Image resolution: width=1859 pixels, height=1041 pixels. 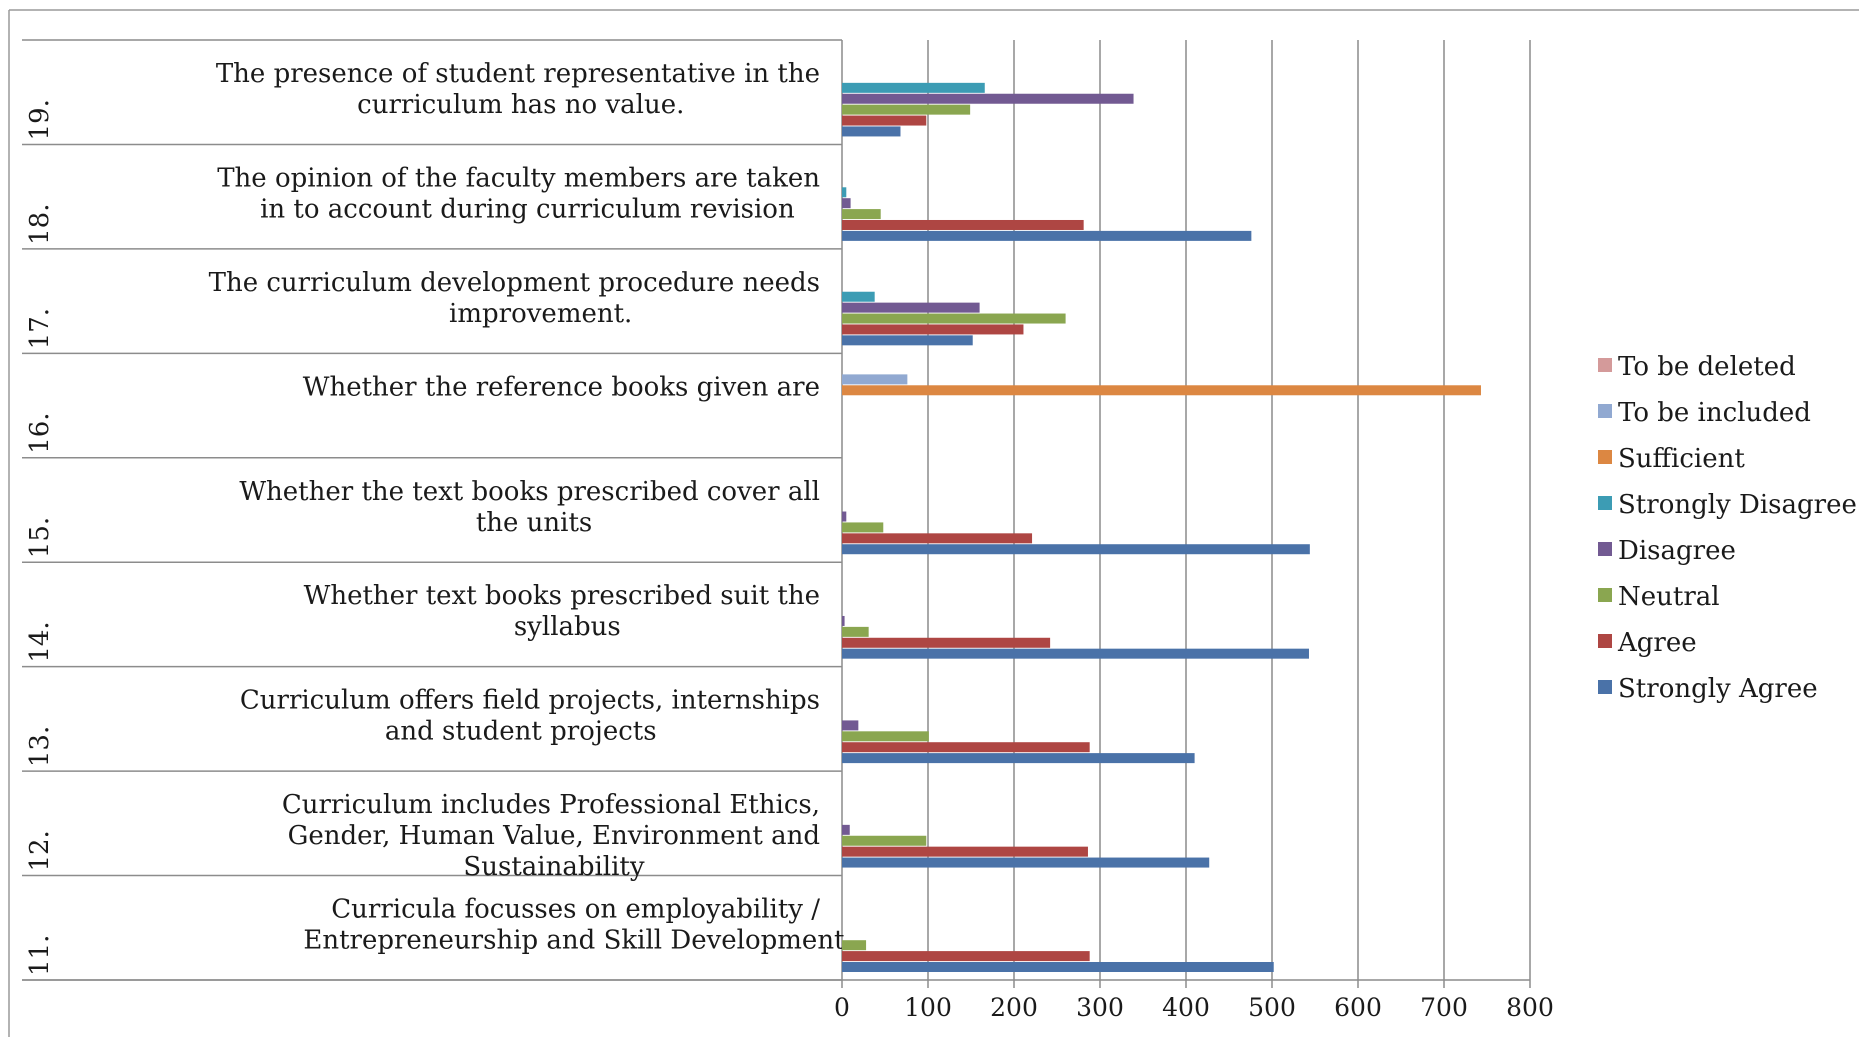 What do you see at coordinates (521, 732) in the screenshot?
I see `category-label: and student projects` at bounding box center [521, 732].